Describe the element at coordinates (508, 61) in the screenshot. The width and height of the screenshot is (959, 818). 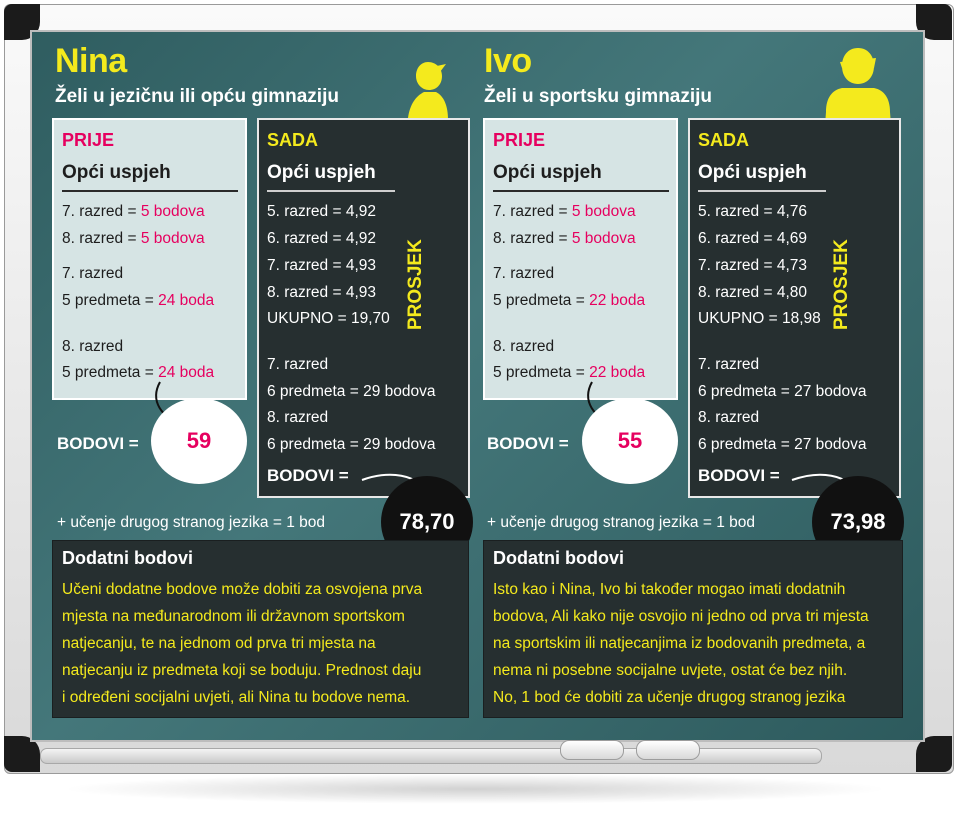
I see `student-name-right: Ivo` at that location.